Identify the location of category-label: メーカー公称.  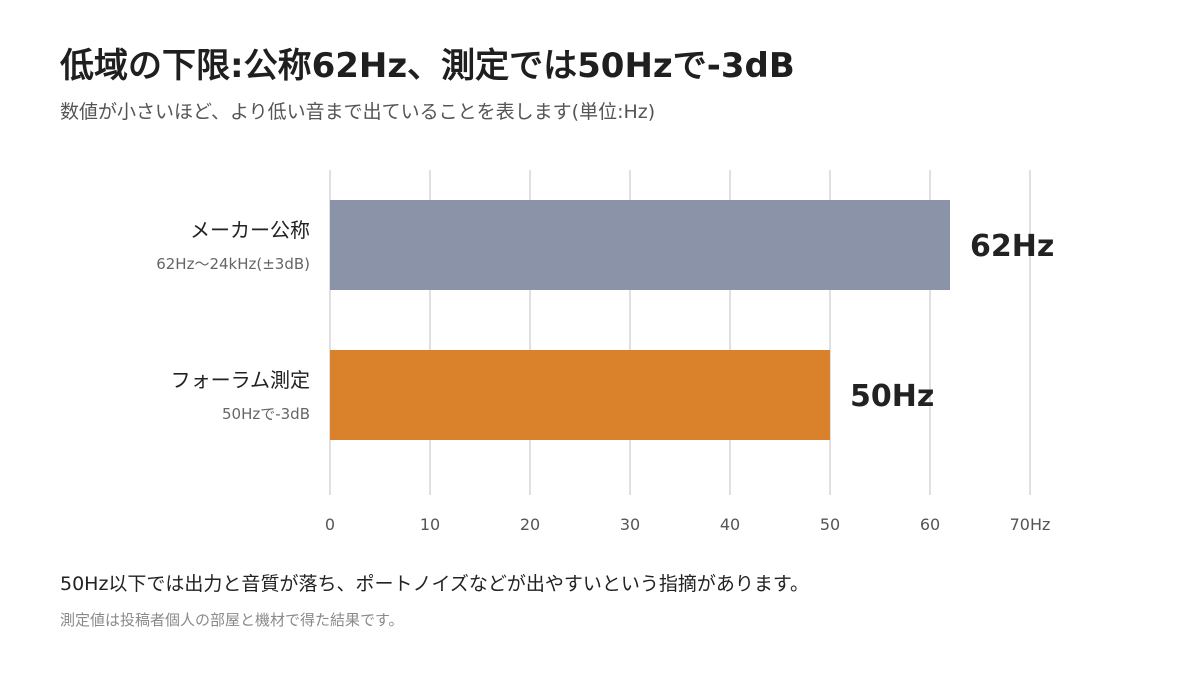
(250, 230).